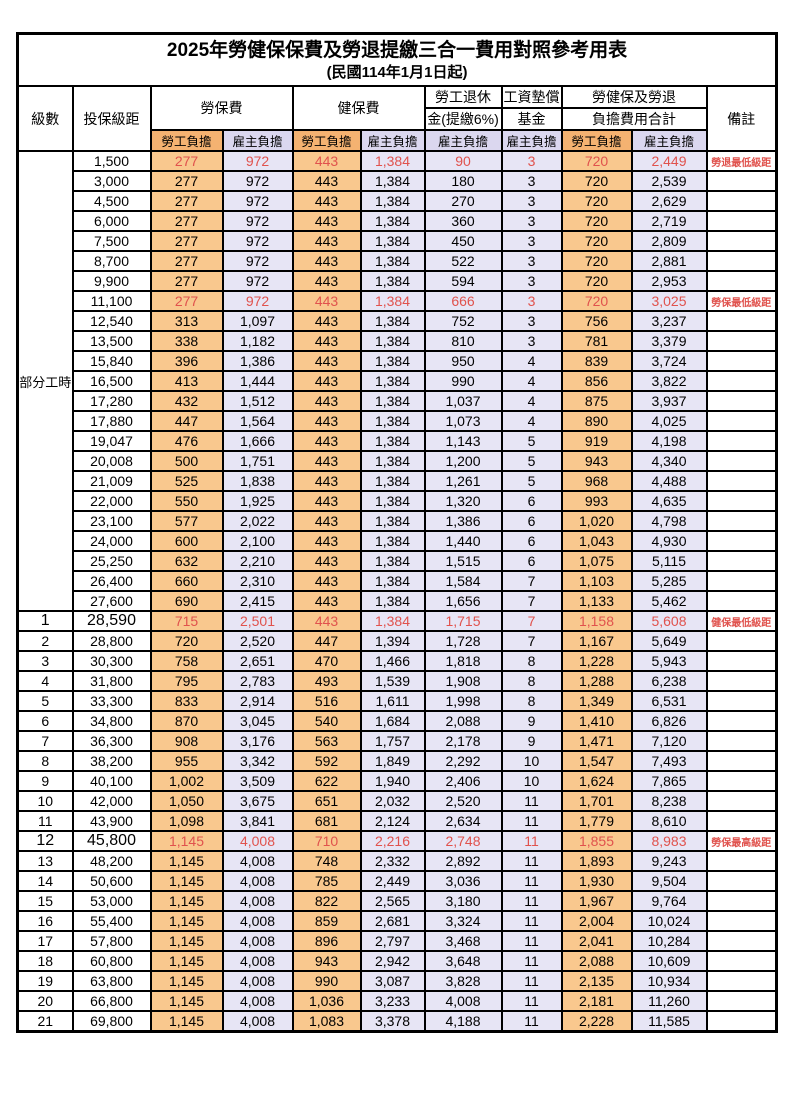 The width and height of the screenshot is (791, 1120). Describe the element at coordinates (669, 301) in the screenshot. I see `value-cell: 3,025` at that location.